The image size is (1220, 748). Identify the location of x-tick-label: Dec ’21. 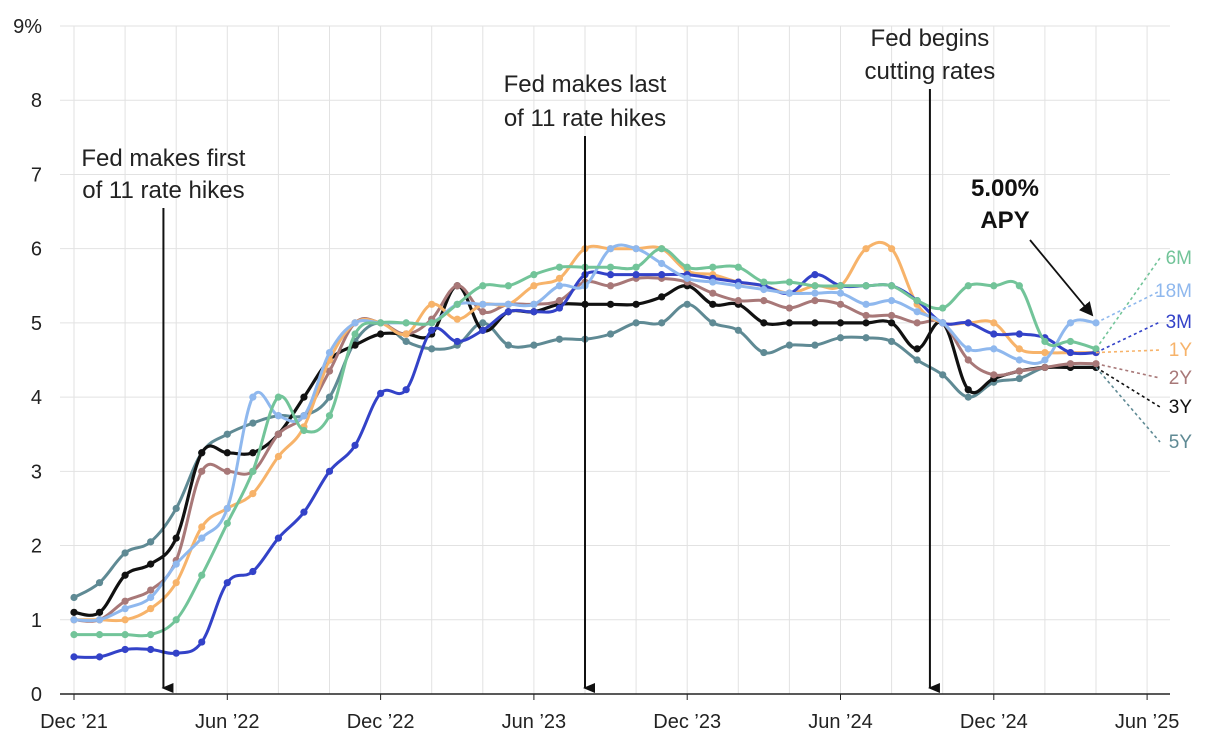
(74, 722).